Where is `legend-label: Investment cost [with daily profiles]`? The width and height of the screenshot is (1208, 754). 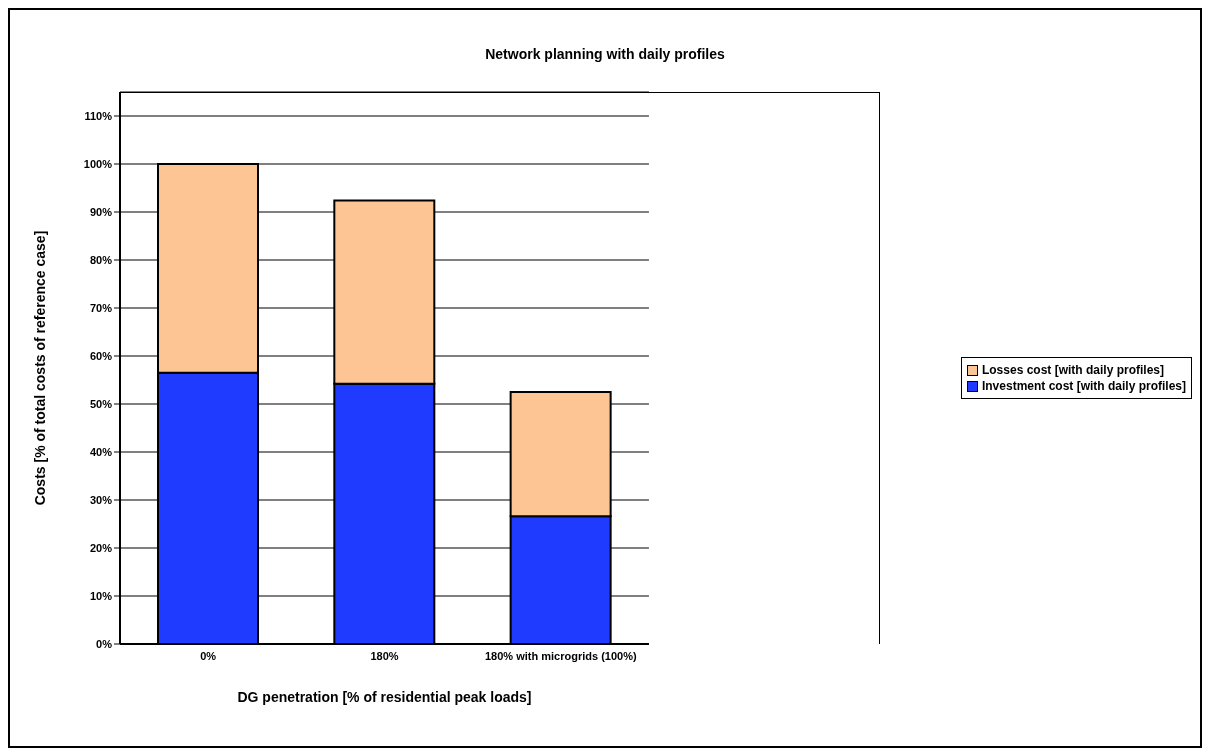 legend-label: Investment cost [with daily profiles] is located at coordinates (1083, 386).